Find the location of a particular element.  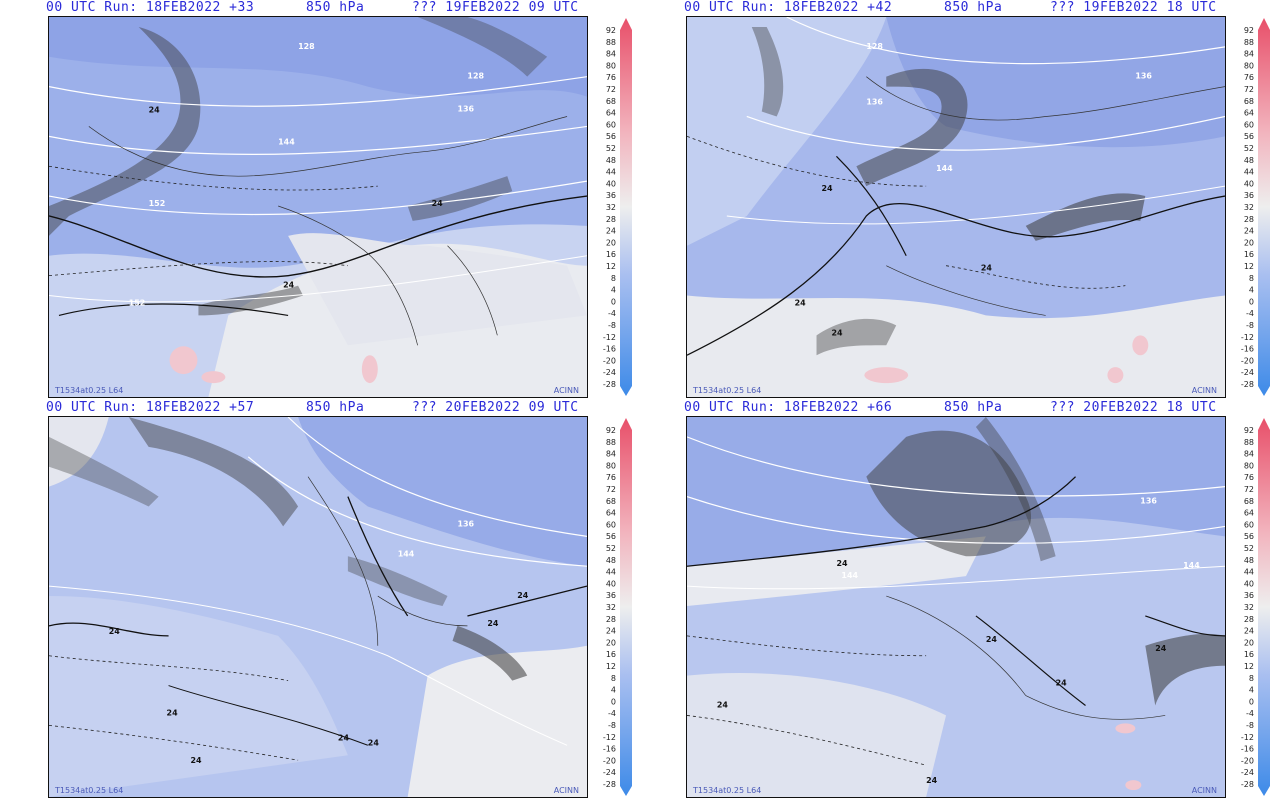

contour-label: 144 is located at coordinates (286, 141).